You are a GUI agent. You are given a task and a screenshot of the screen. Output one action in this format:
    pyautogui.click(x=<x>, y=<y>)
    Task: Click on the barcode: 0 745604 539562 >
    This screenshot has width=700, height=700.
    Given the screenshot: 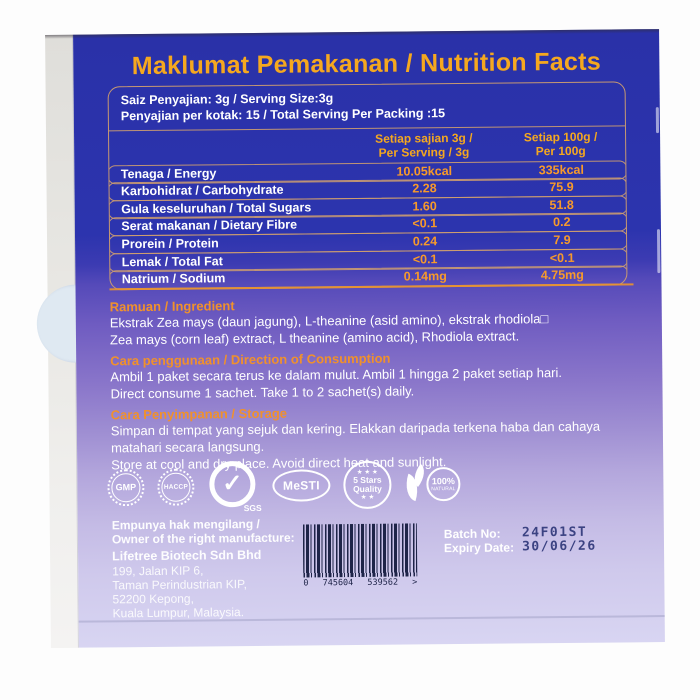 What is the action you would take?
    pyautogui.click(x=360, y=556)
    